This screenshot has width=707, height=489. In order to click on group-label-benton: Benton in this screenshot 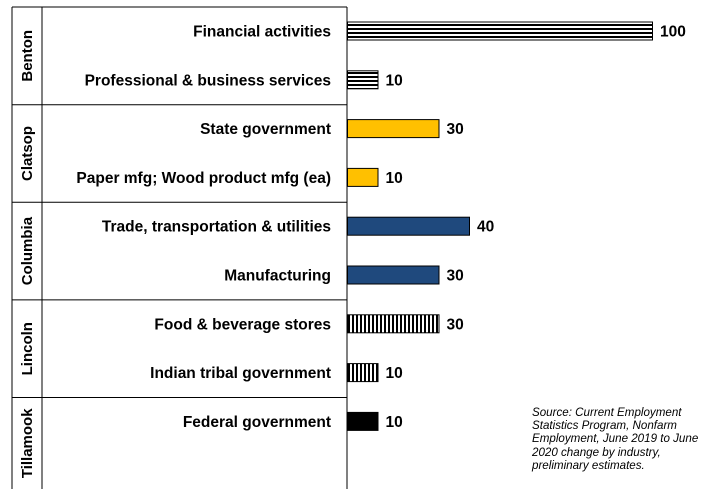, I will do `click(27, 56)`.